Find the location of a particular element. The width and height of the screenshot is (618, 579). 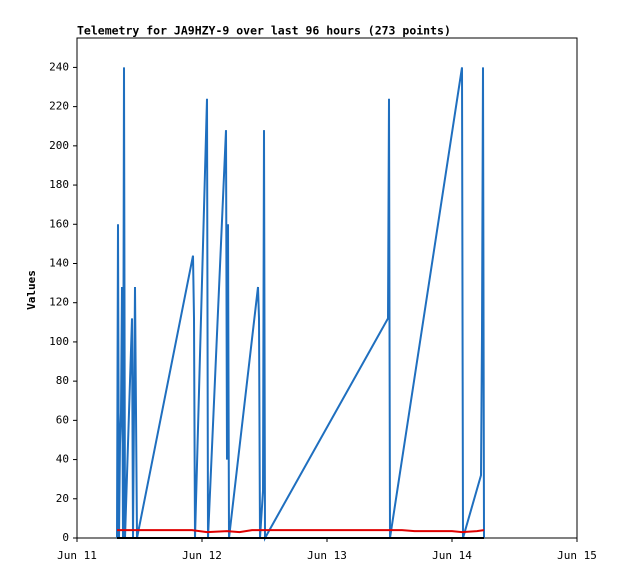

x-tick-label: Jun 11 is located at coordinates (77, 555).